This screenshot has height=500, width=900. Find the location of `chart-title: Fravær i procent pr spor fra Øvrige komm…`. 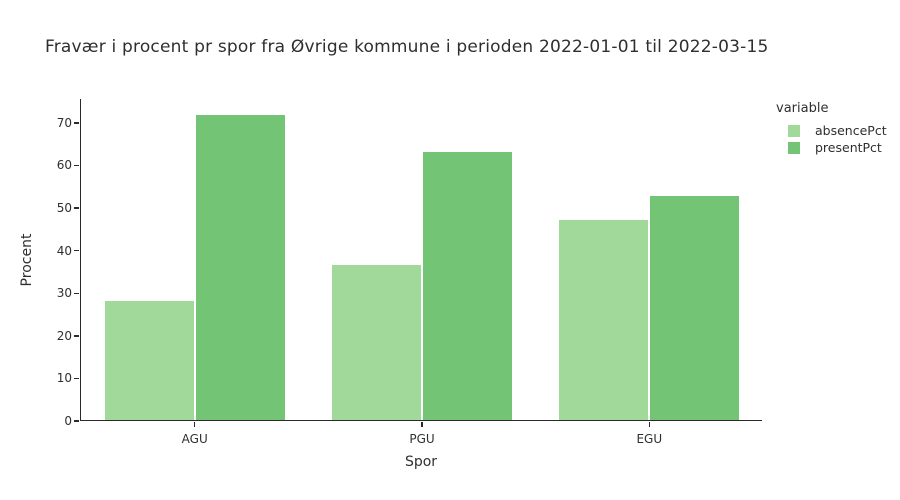

chart-title: Fravær i procent pr spor fra Øvrige komm… is located at coordinates (407, 47).